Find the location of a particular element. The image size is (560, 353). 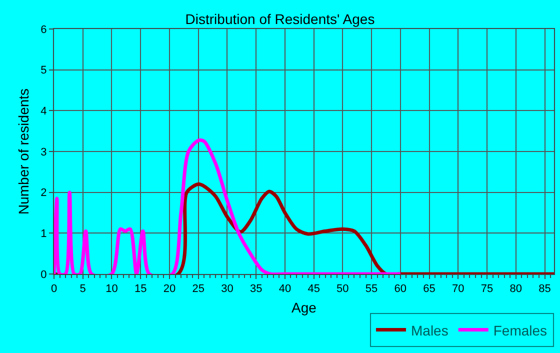

y-tick-label: 6 is located at coordinates (43, 30).